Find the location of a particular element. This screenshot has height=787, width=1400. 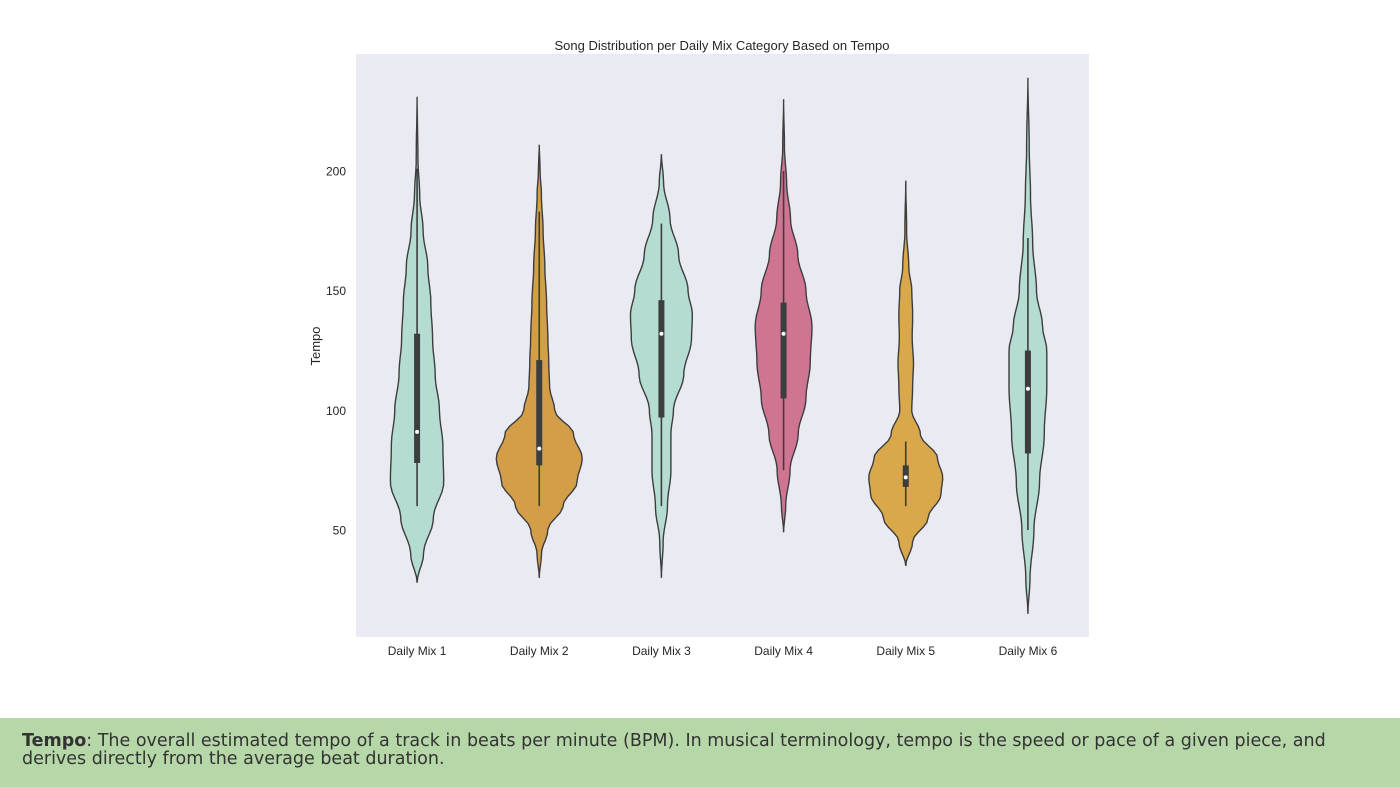

y-axis-ticks: 50 100 150 200 is located at coordinates (336, 351).